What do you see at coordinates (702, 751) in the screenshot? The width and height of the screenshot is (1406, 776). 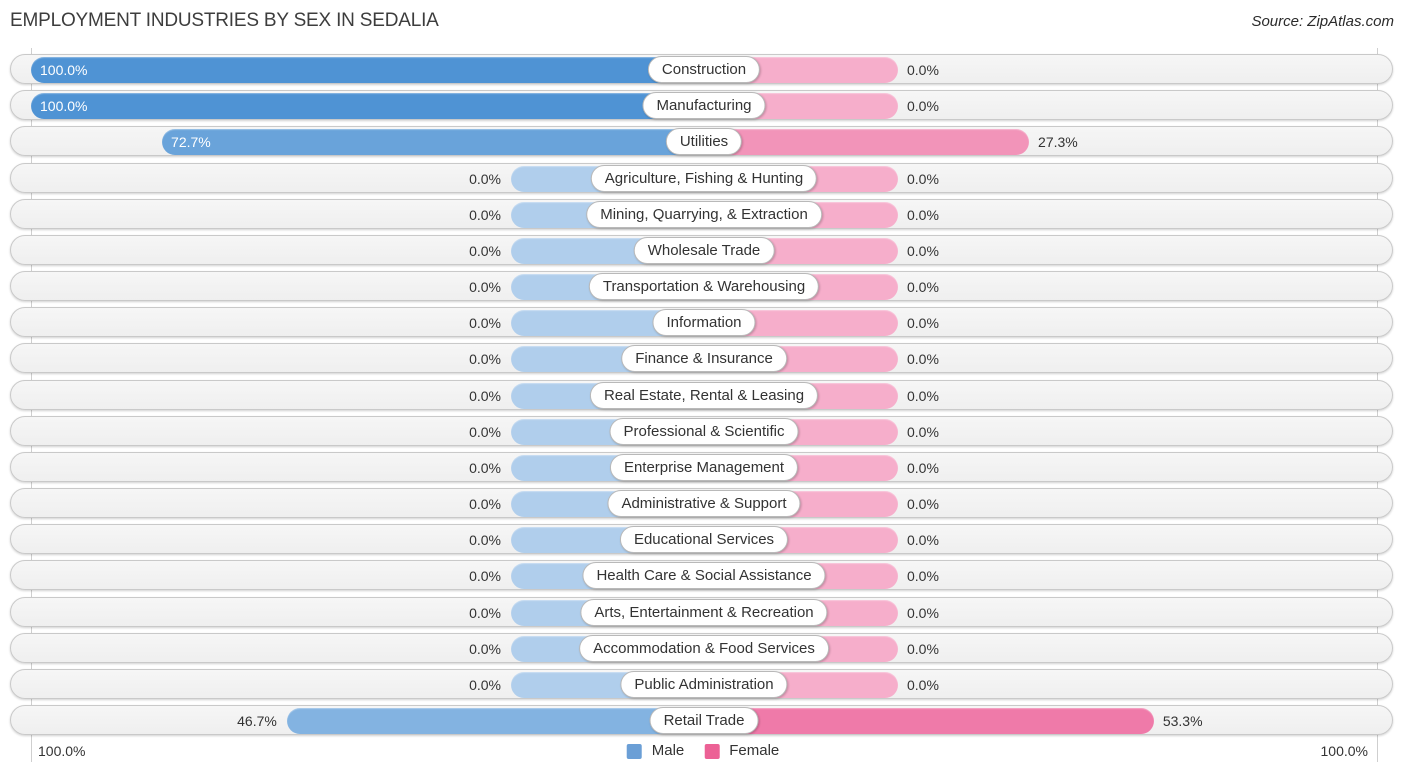 I see `legend: Male Female` at bounding box center [702, 751].